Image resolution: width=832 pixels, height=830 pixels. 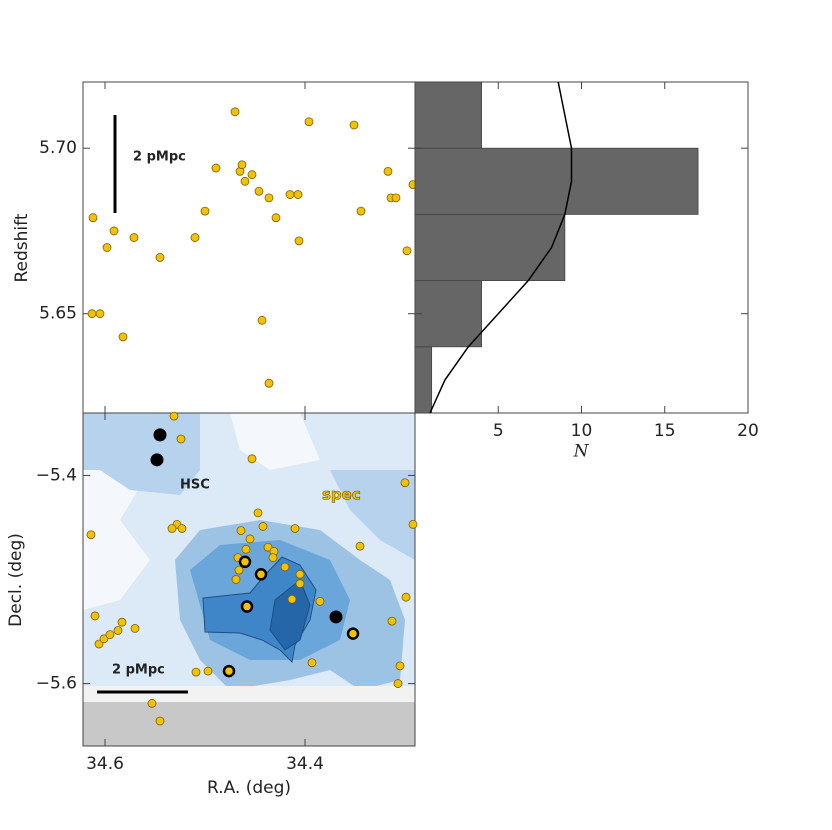 What do you see at coordinates (582, 431) in the screenshot?
I see `x-tick-label: 10` at bounding box center [582, 431].